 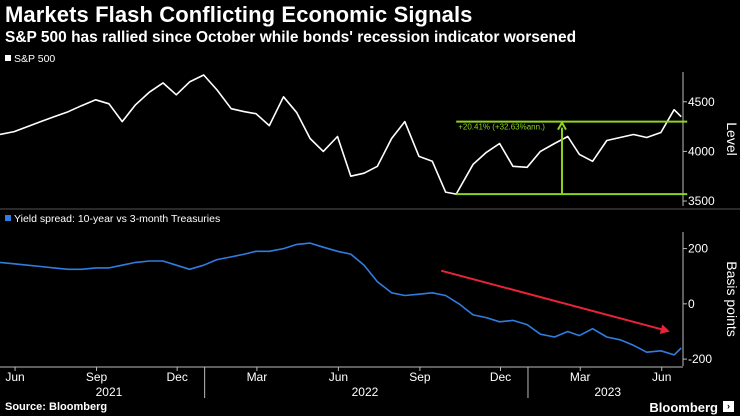 What do you see at coordinates (701, 102) in the screenshot?
I see `spx-y-tick-label: 4500` at bounding box center [701, 102].